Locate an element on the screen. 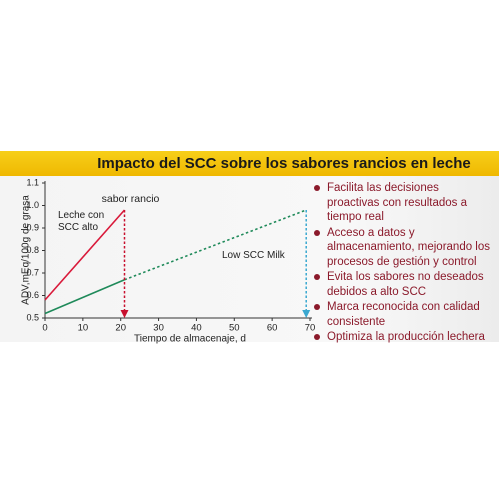 The height and width of the screenshot is (499, 499). x-tick-label: 70 is located at coordinates (310, 328).